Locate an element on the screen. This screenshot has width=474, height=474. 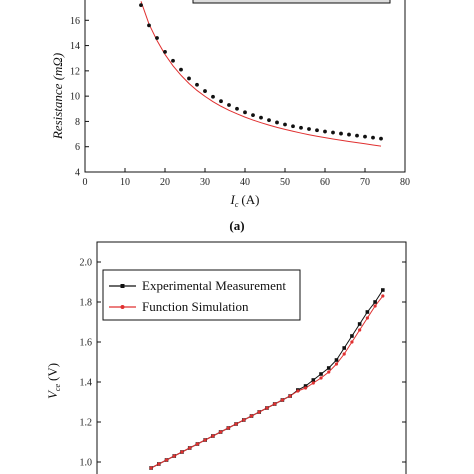
y-tick-label: 16 is located at coordinates (75, 21).